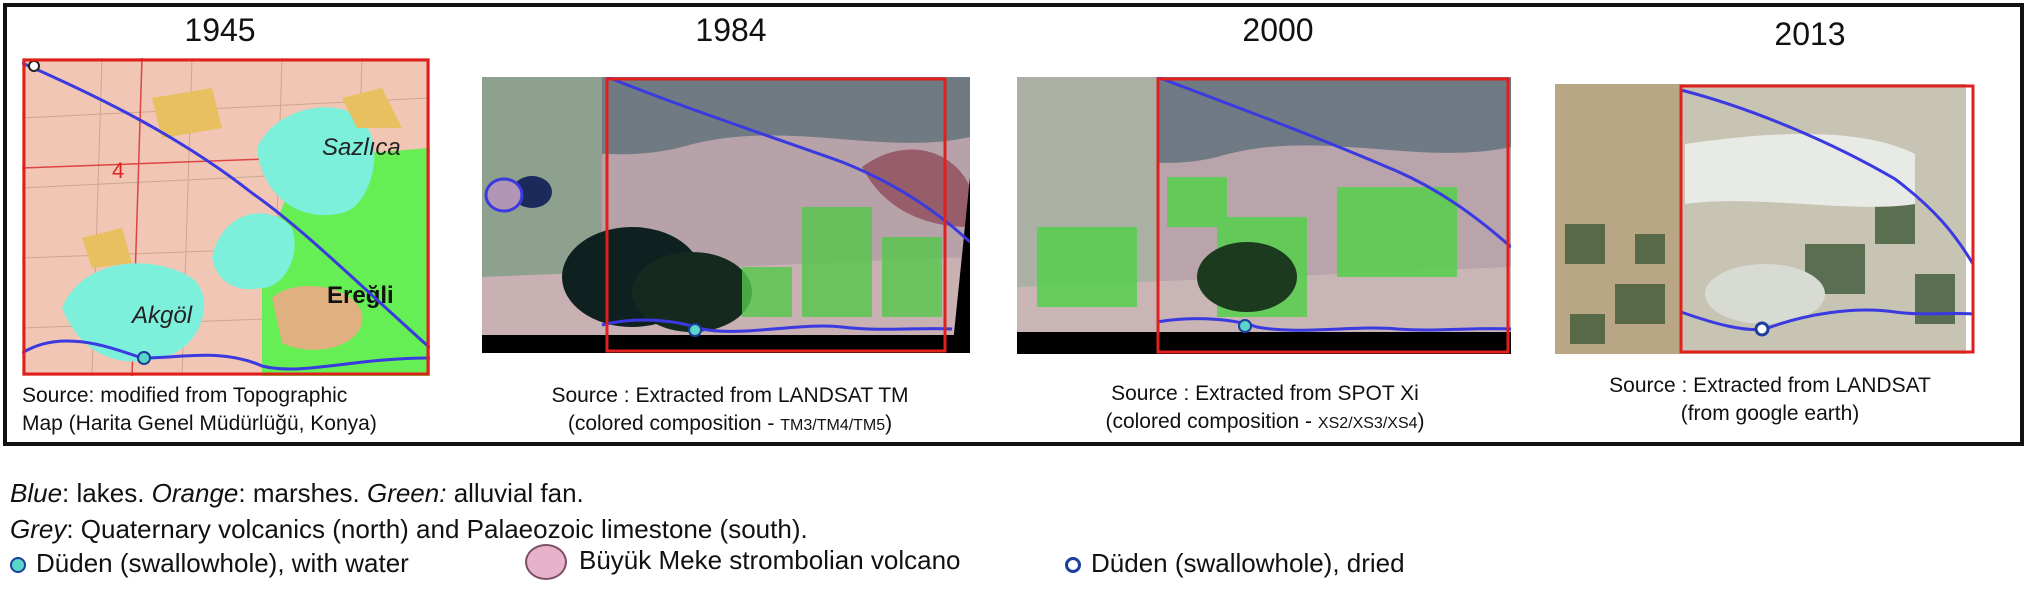 This screenshot has width=2031, height=591. I want to click on duden-dried-marker, so click(1762, 329).